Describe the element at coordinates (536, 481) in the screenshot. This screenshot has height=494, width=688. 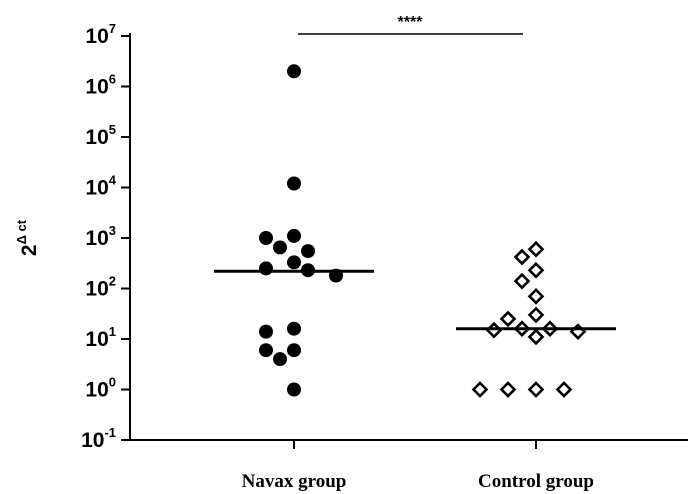
I see `x-category-label: Control group` at that location.